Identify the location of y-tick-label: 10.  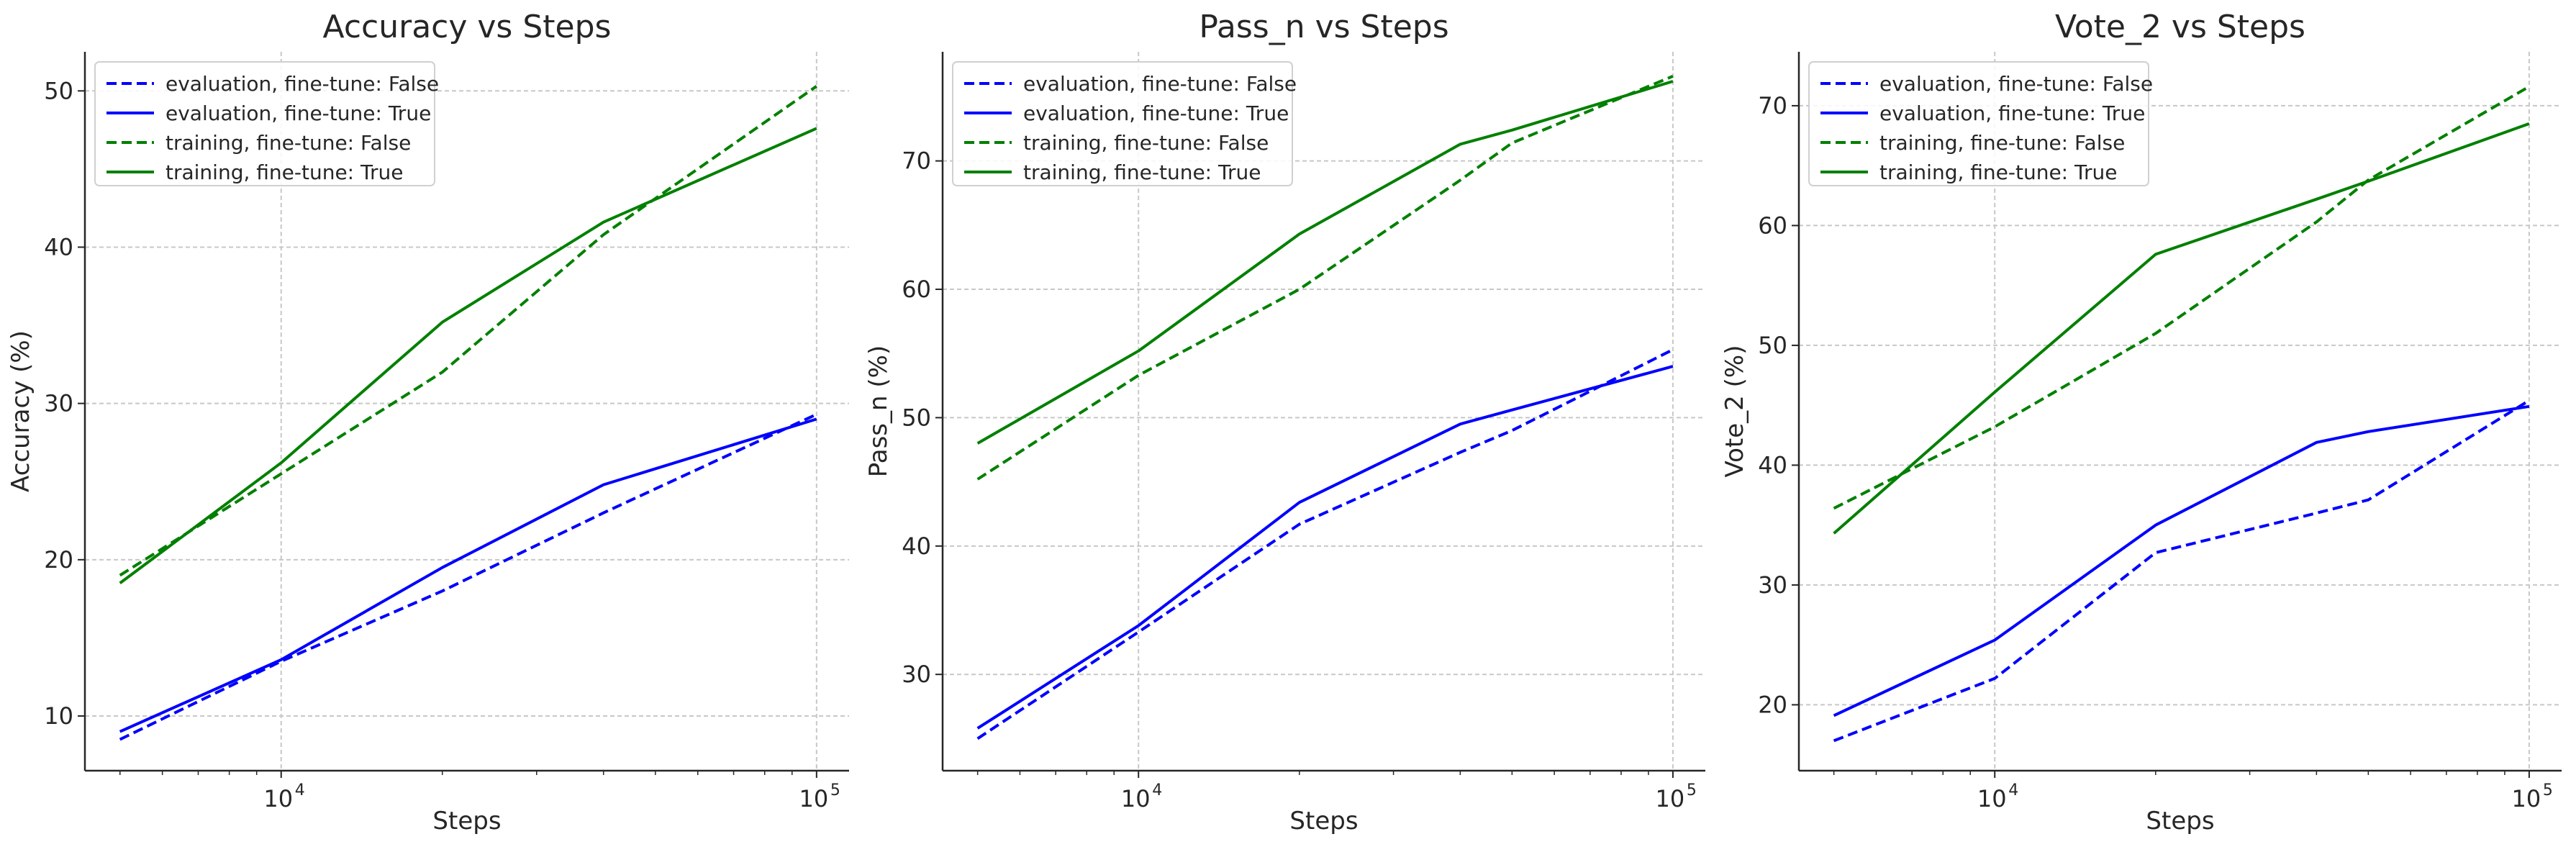
(58, 716).